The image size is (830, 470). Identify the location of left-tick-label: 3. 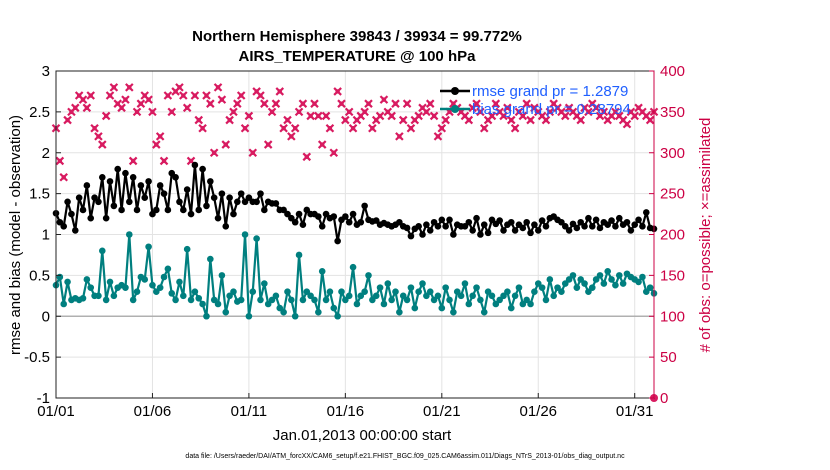
(46, 71).